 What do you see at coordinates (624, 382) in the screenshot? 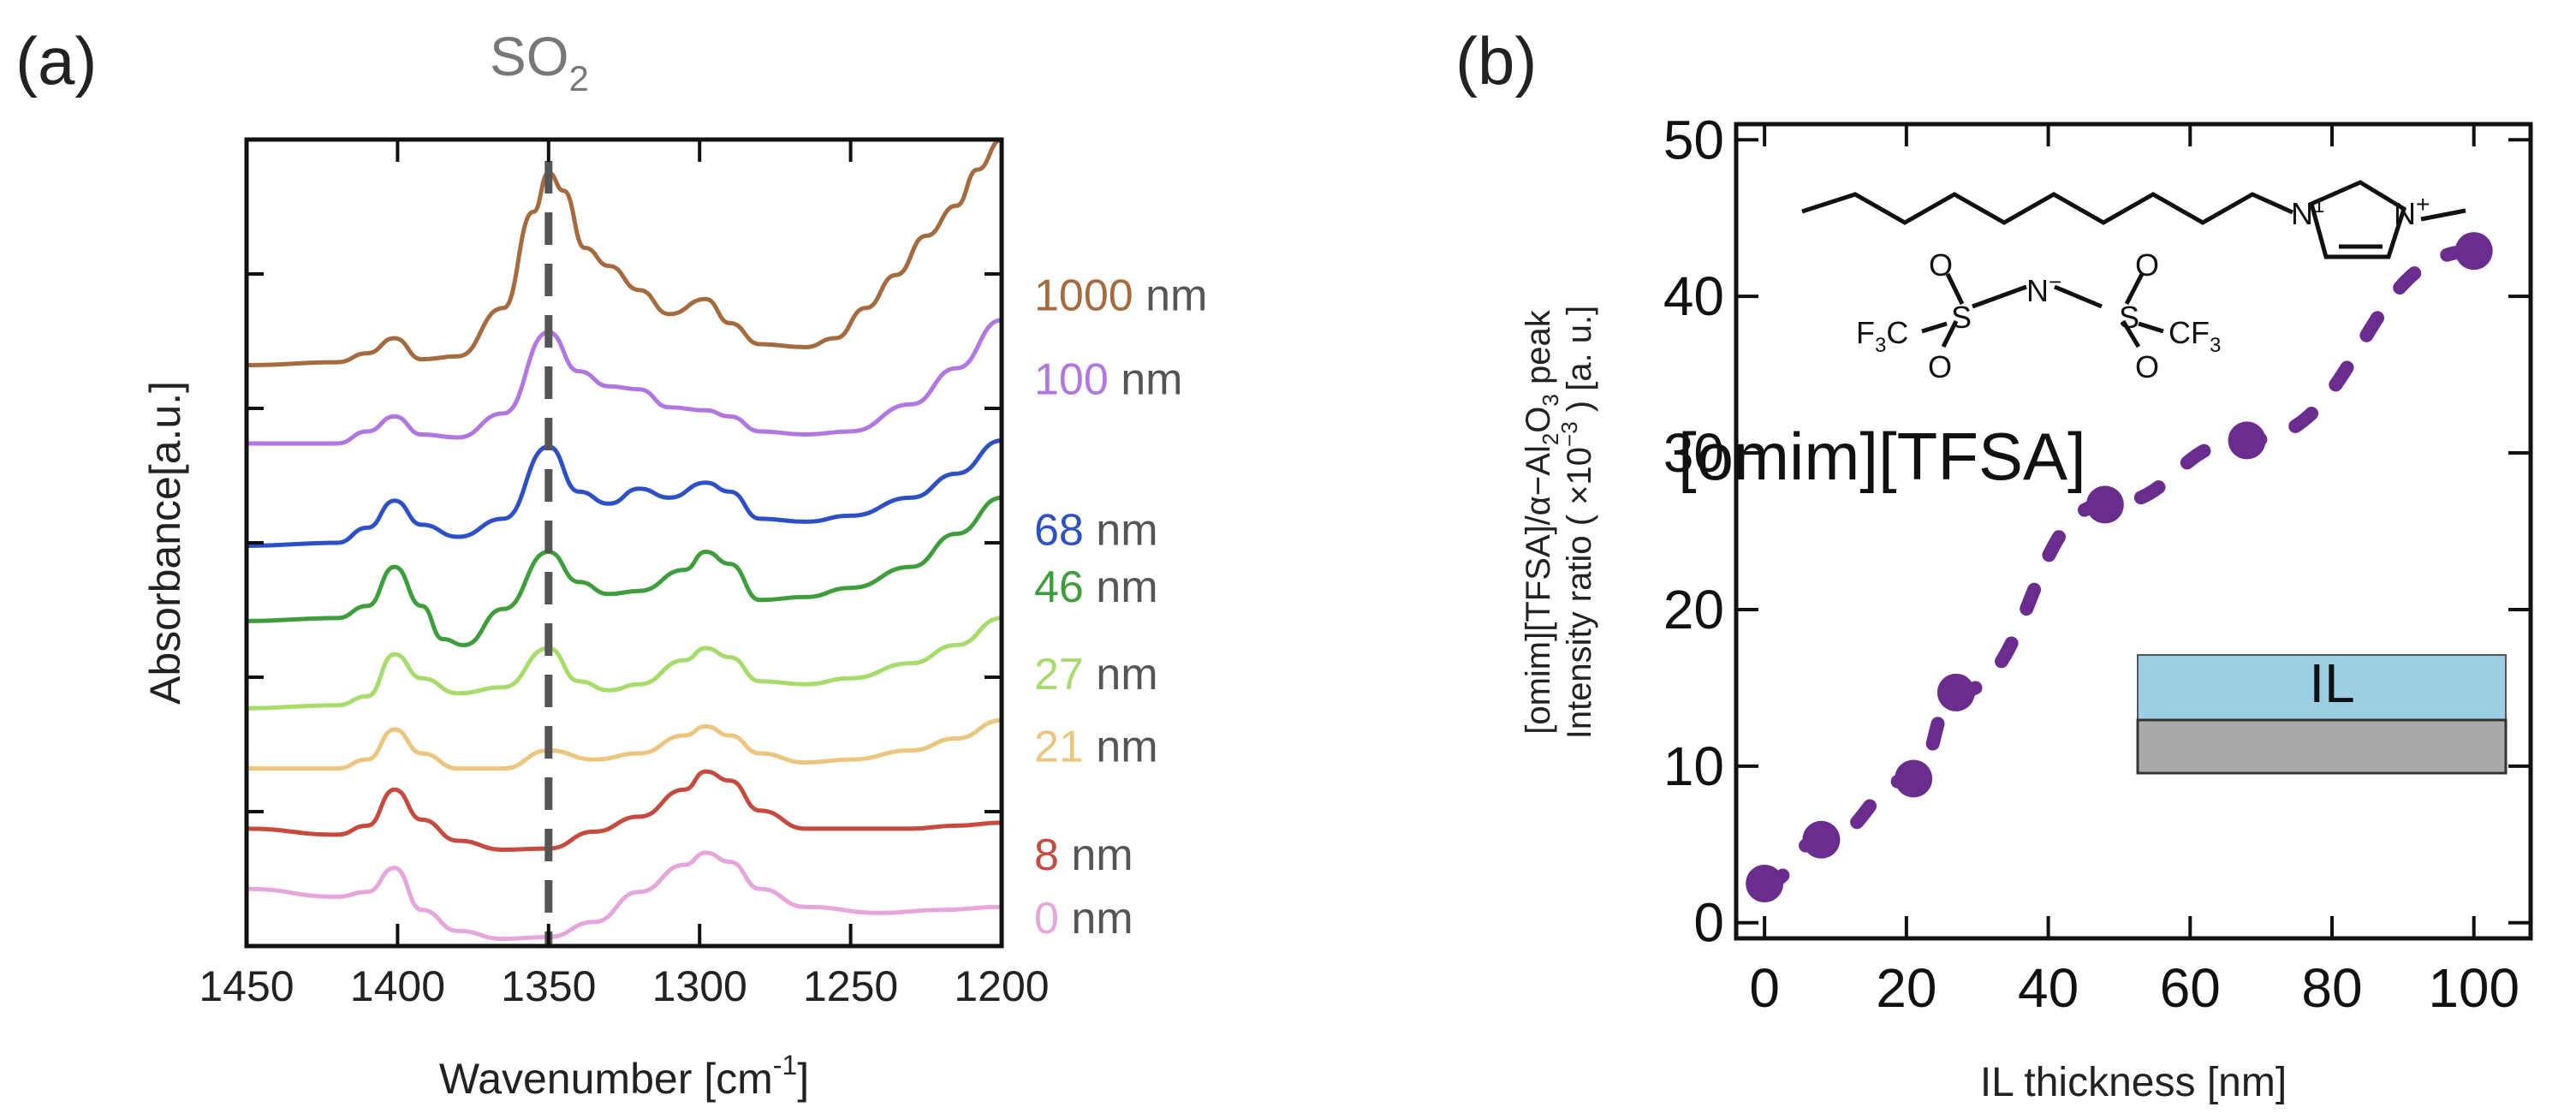
I see `spectrum-100-nm` at bounding box center [624, 382].